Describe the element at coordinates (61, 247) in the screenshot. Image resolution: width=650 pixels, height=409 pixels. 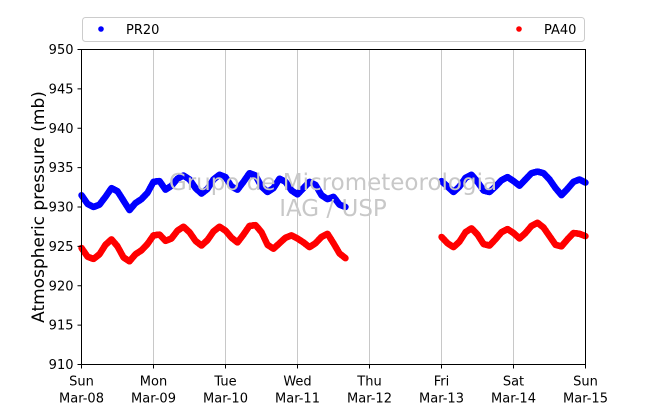
I see `y-tick-label: 925` at that location.